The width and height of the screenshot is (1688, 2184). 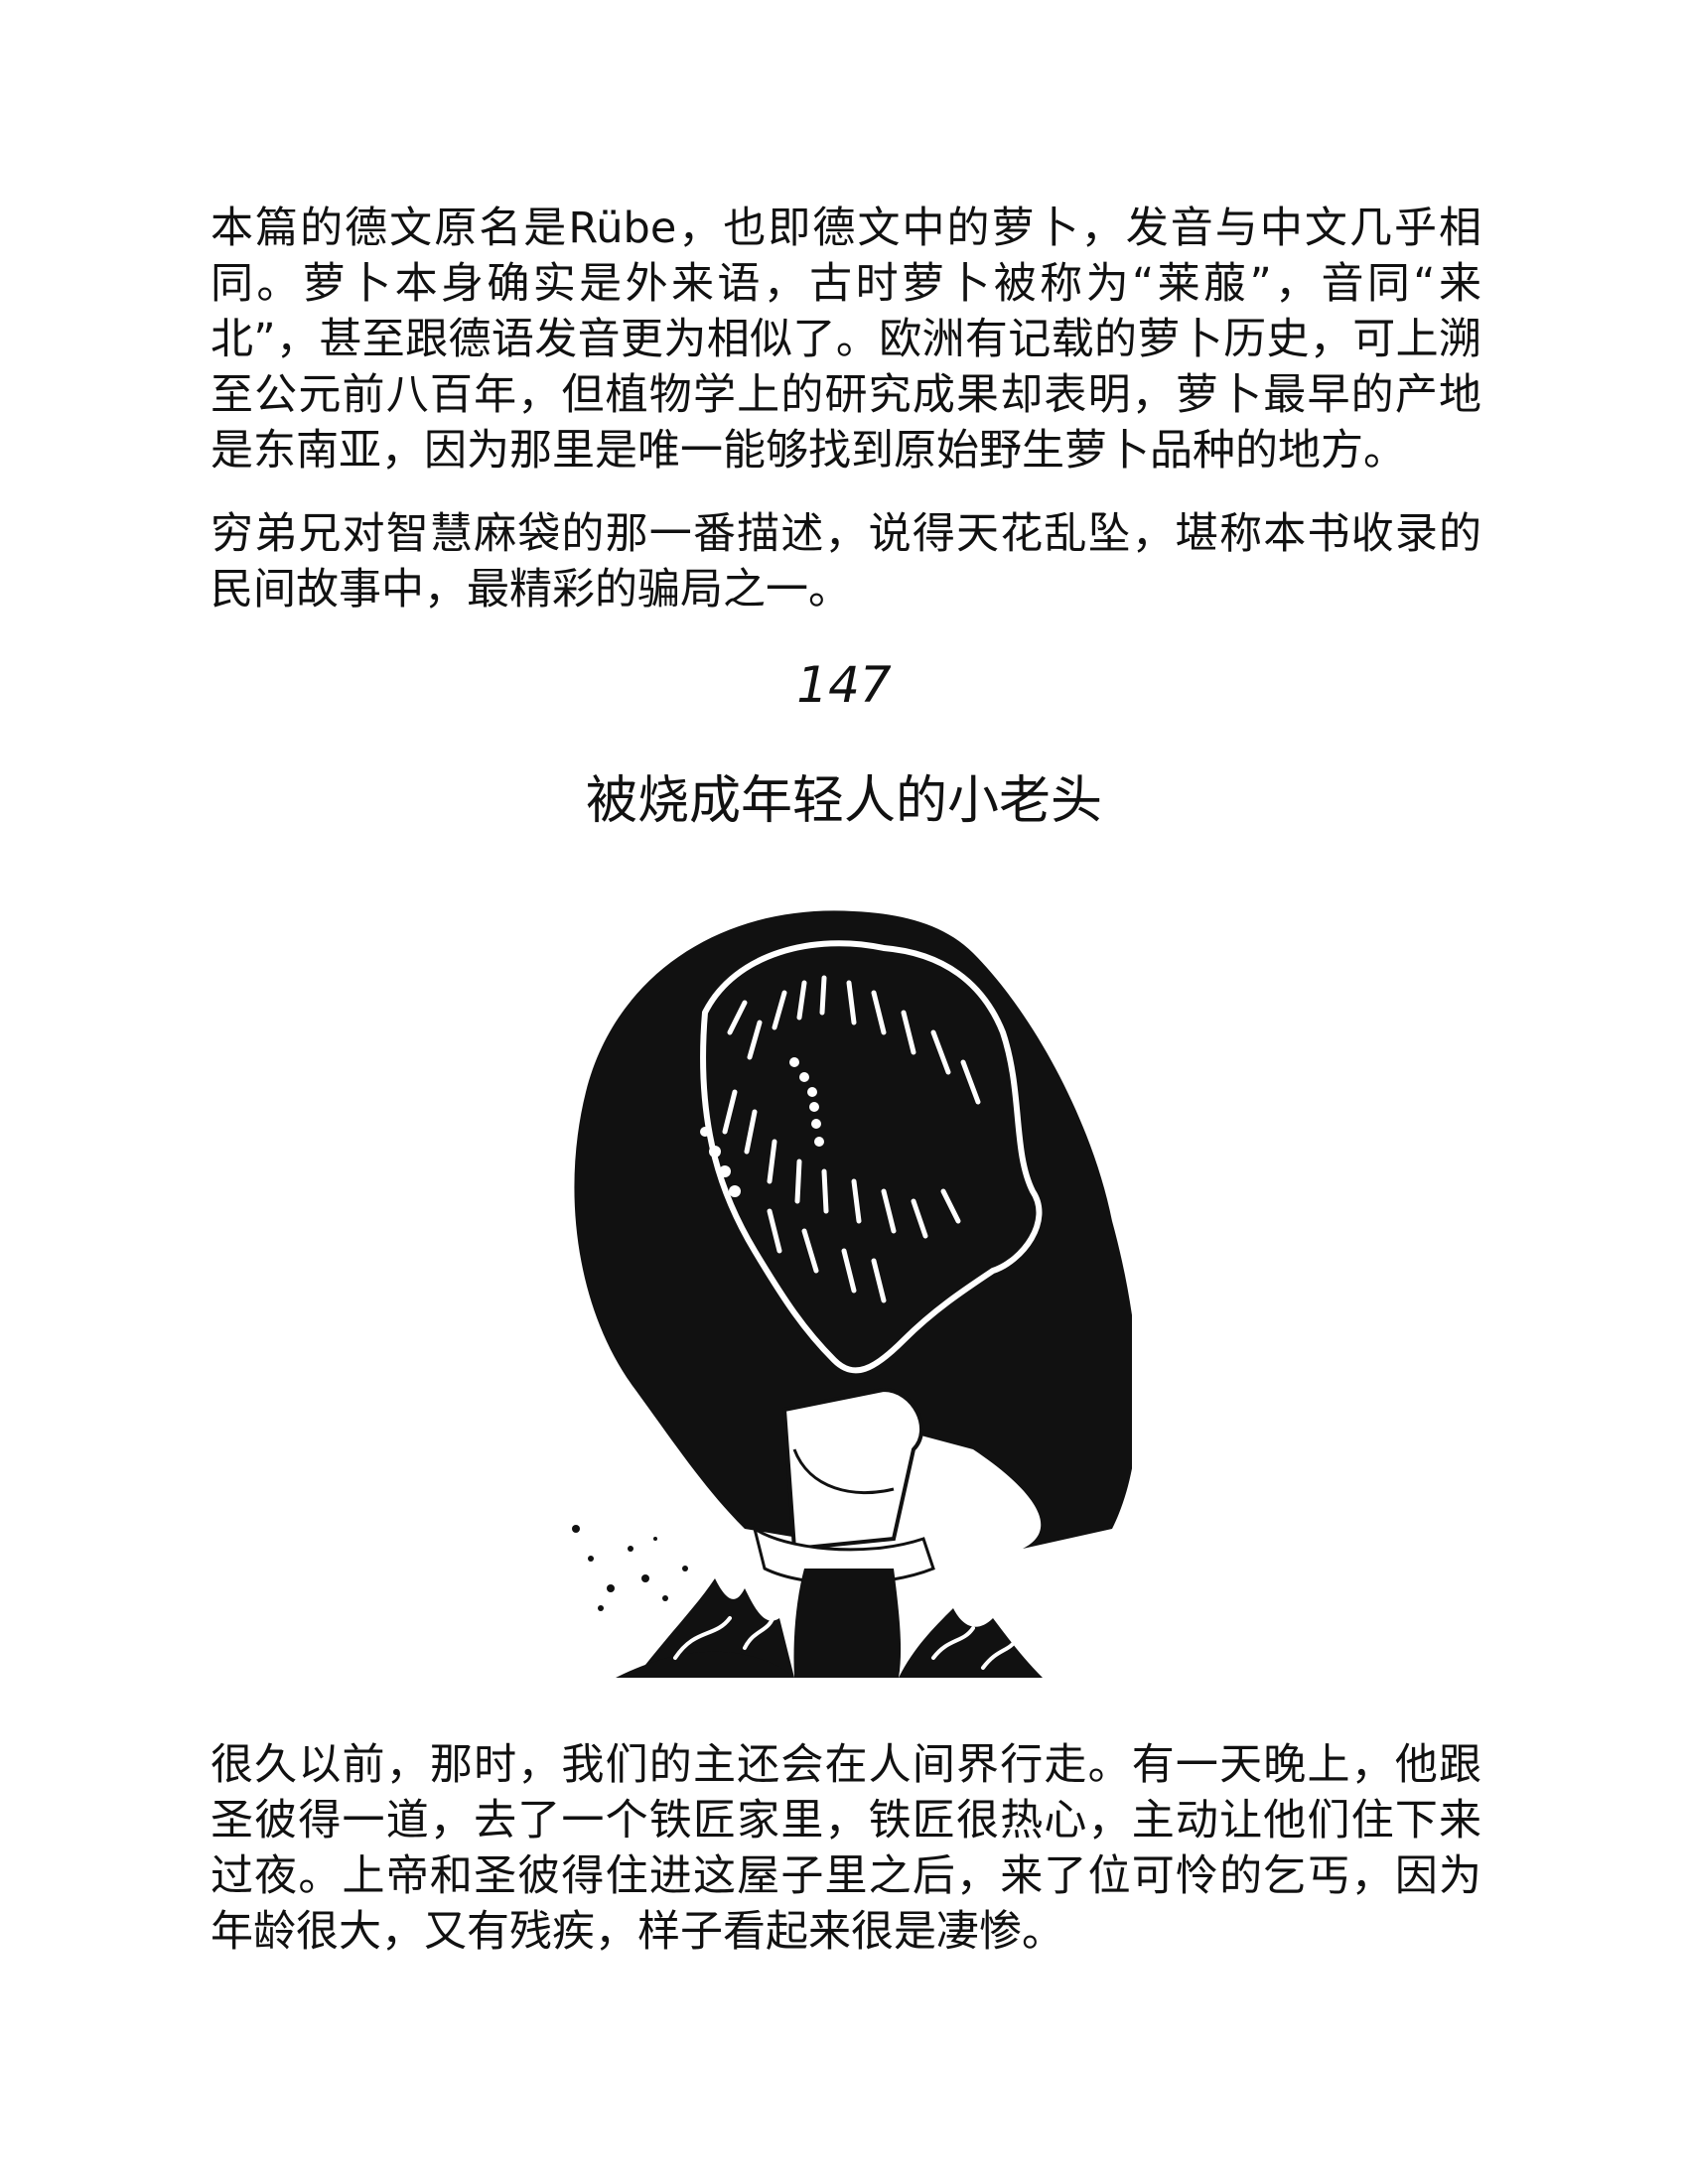 What do you see at coordinates (844, 685) in the screenshot?
I see `story-number: 147` at bounding box center [844, 685].